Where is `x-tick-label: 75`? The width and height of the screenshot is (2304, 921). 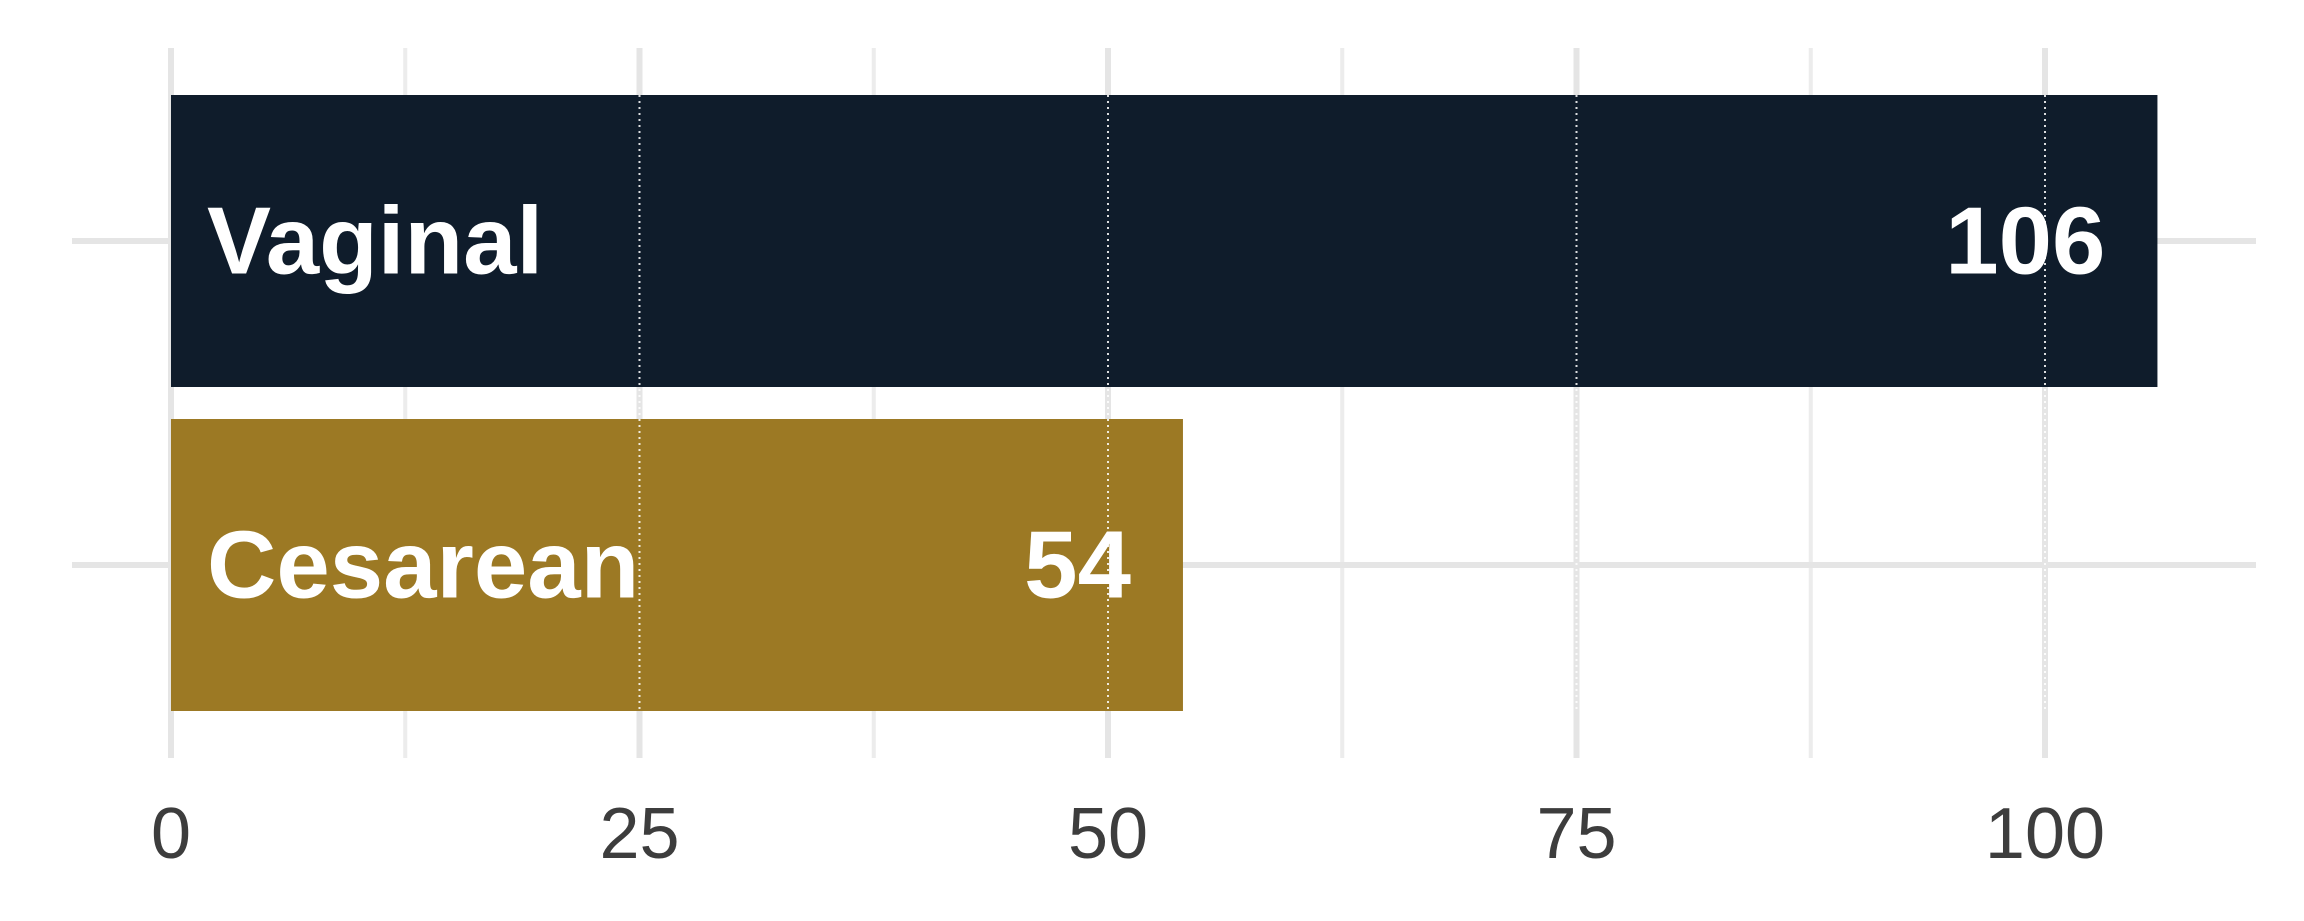 x-tick-label: 75 is located at coordinates (1576, 834).